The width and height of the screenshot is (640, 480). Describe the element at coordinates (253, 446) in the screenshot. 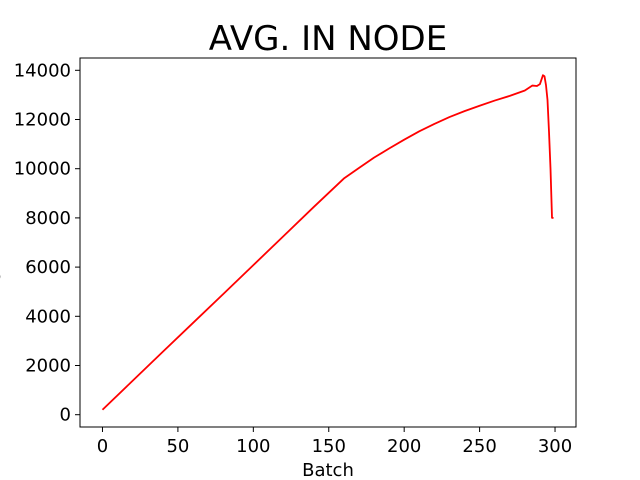

I see `x-tick-label: 100` at that location.